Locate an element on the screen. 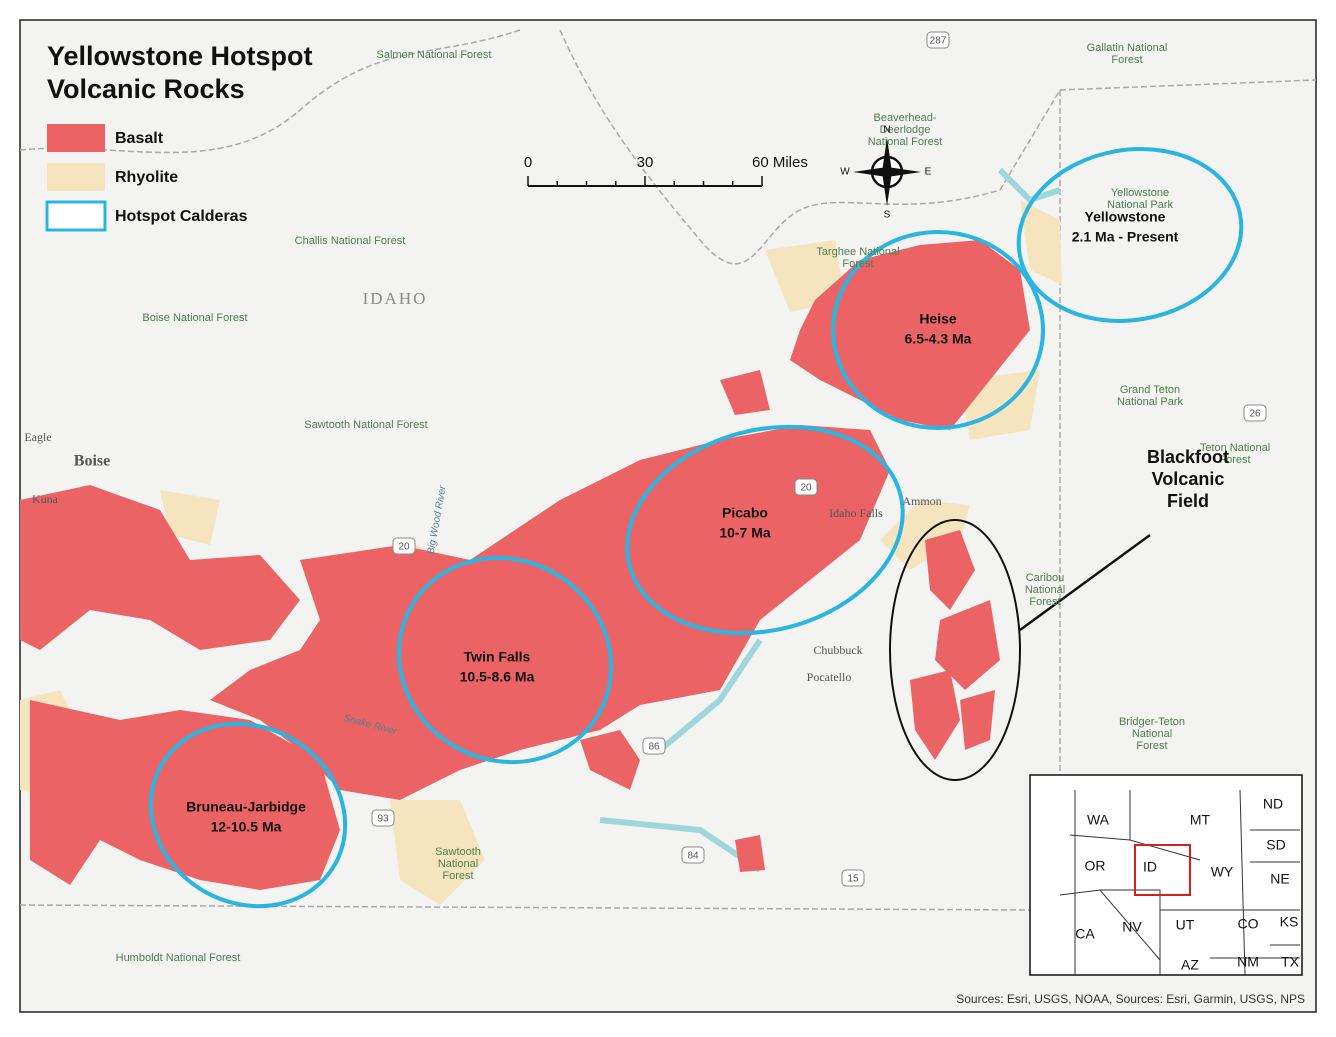  highway-label: 26 is located at coordinates (1255, 414).